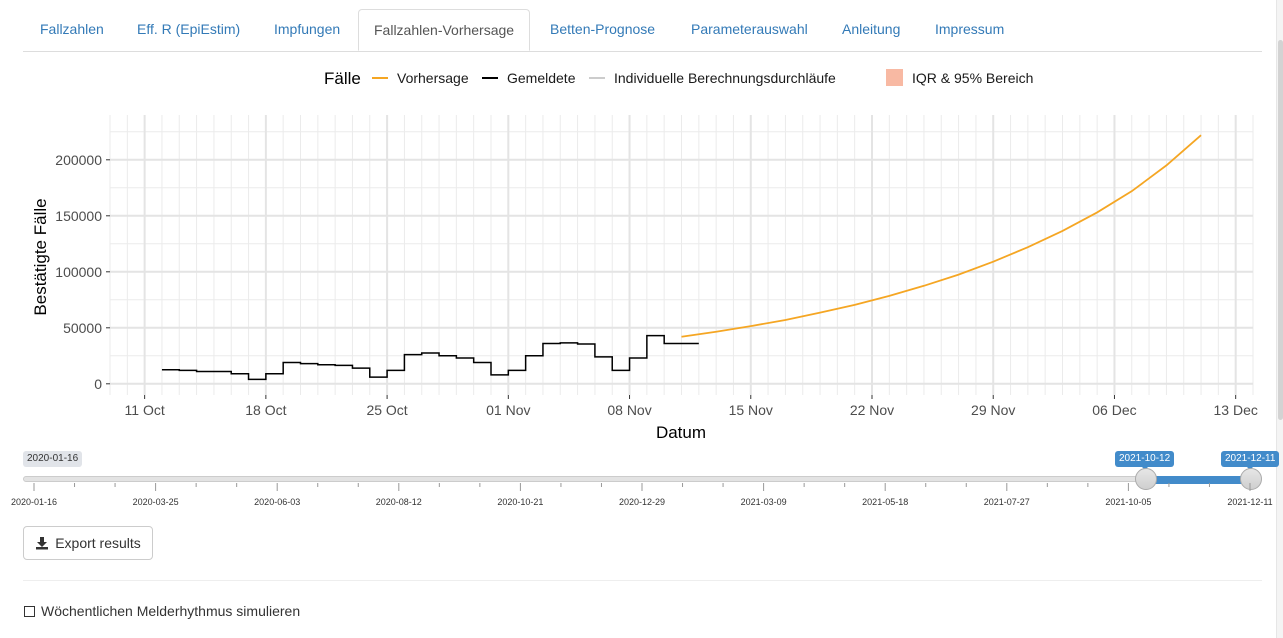 Image resolution: width=1283 pixels, height=638 pixels. I want to click on slider-grid-label: 2020-06-03, so click(277, 502).